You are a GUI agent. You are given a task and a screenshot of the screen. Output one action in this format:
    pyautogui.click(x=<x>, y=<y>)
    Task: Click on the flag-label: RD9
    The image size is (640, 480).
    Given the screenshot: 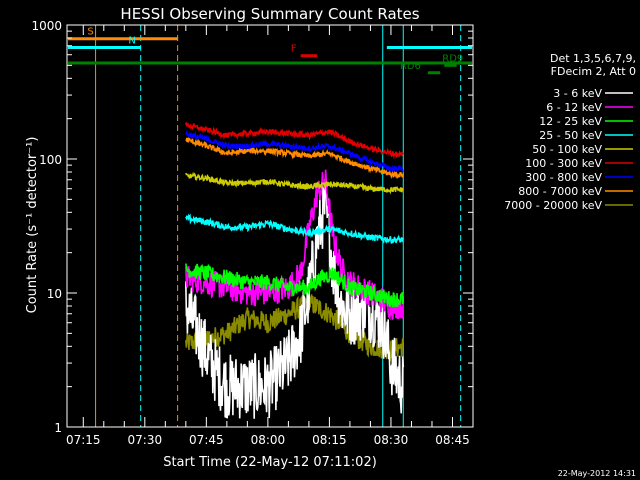 What is the action you would take?
    pyautogui.click(x=452, y=58)
    